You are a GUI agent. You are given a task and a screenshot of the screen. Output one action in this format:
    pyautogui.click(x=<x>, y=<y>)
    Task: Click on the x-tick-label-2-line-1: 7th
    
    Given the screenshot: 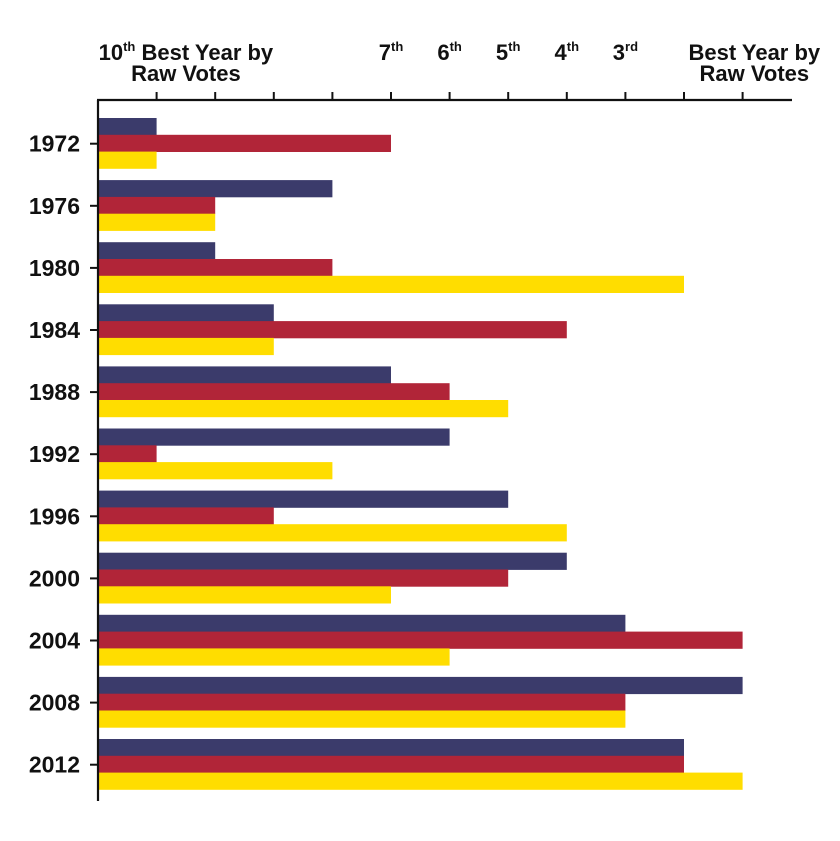 What is the action you would take?
    pyautogui.click(x=391, y=52)
    